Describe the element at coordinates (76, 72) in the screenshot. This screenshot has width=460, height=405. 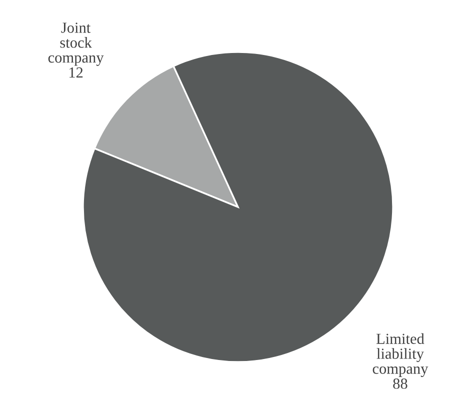
I see `data-label: 12` at that location.